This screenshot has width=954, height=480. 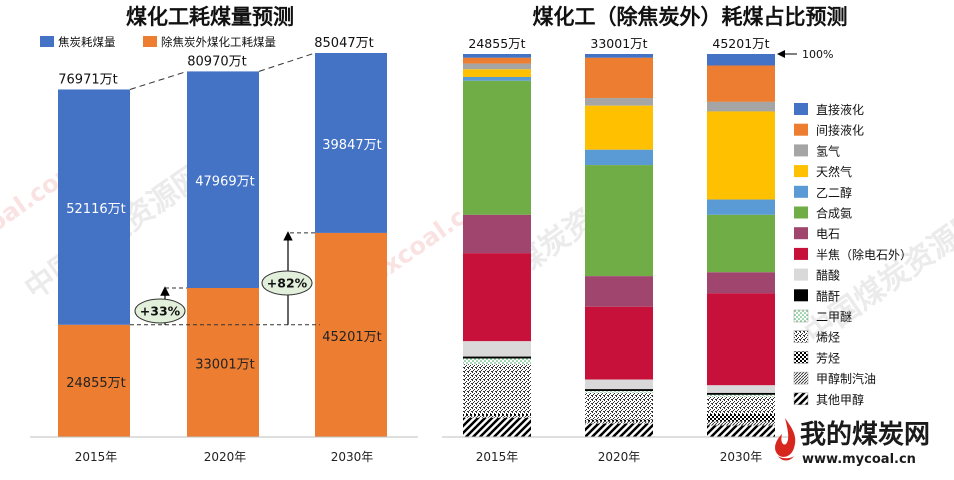 I want to click on legend-swatch-other, so click(x=150, y=41).